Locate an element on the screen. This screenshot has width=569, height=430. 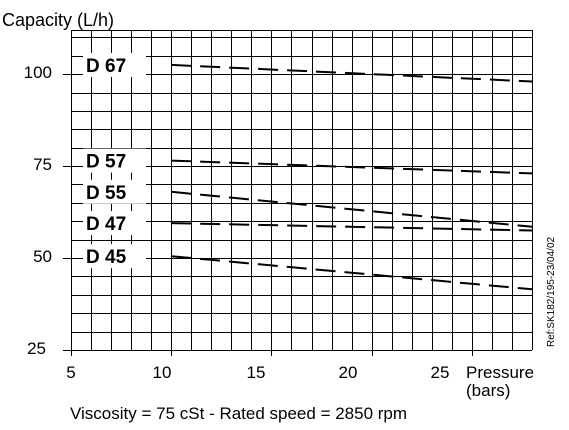
series-label-d-55: D 55 is located at coordinates (106, 193).